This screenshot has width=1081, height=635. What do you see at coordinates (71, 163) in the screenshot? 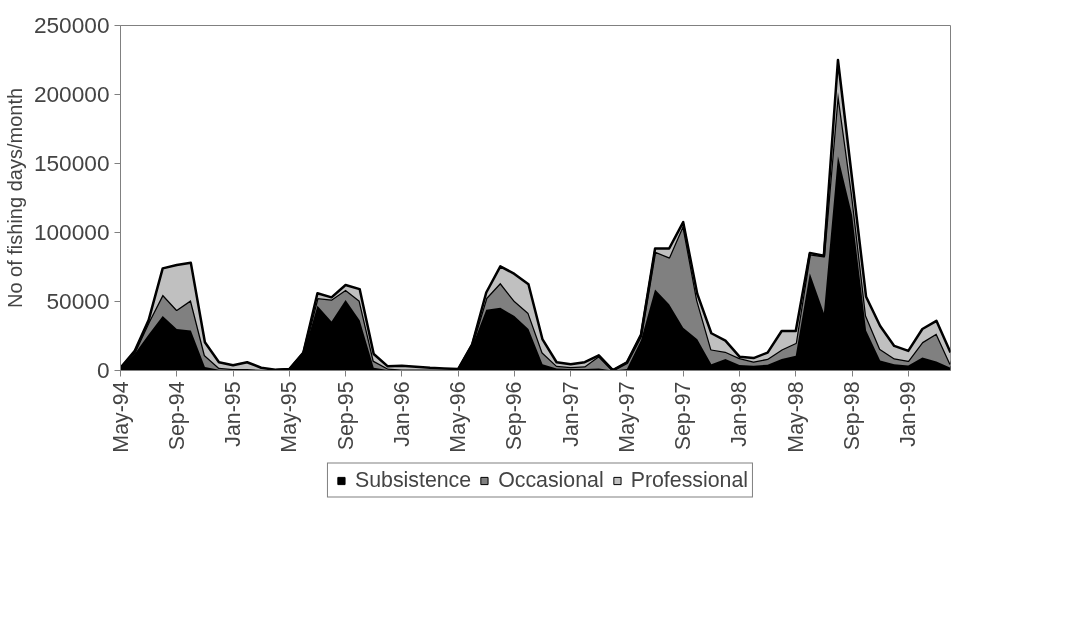
I see `y-tick-label: 150000` at bounding box center [71, 163].